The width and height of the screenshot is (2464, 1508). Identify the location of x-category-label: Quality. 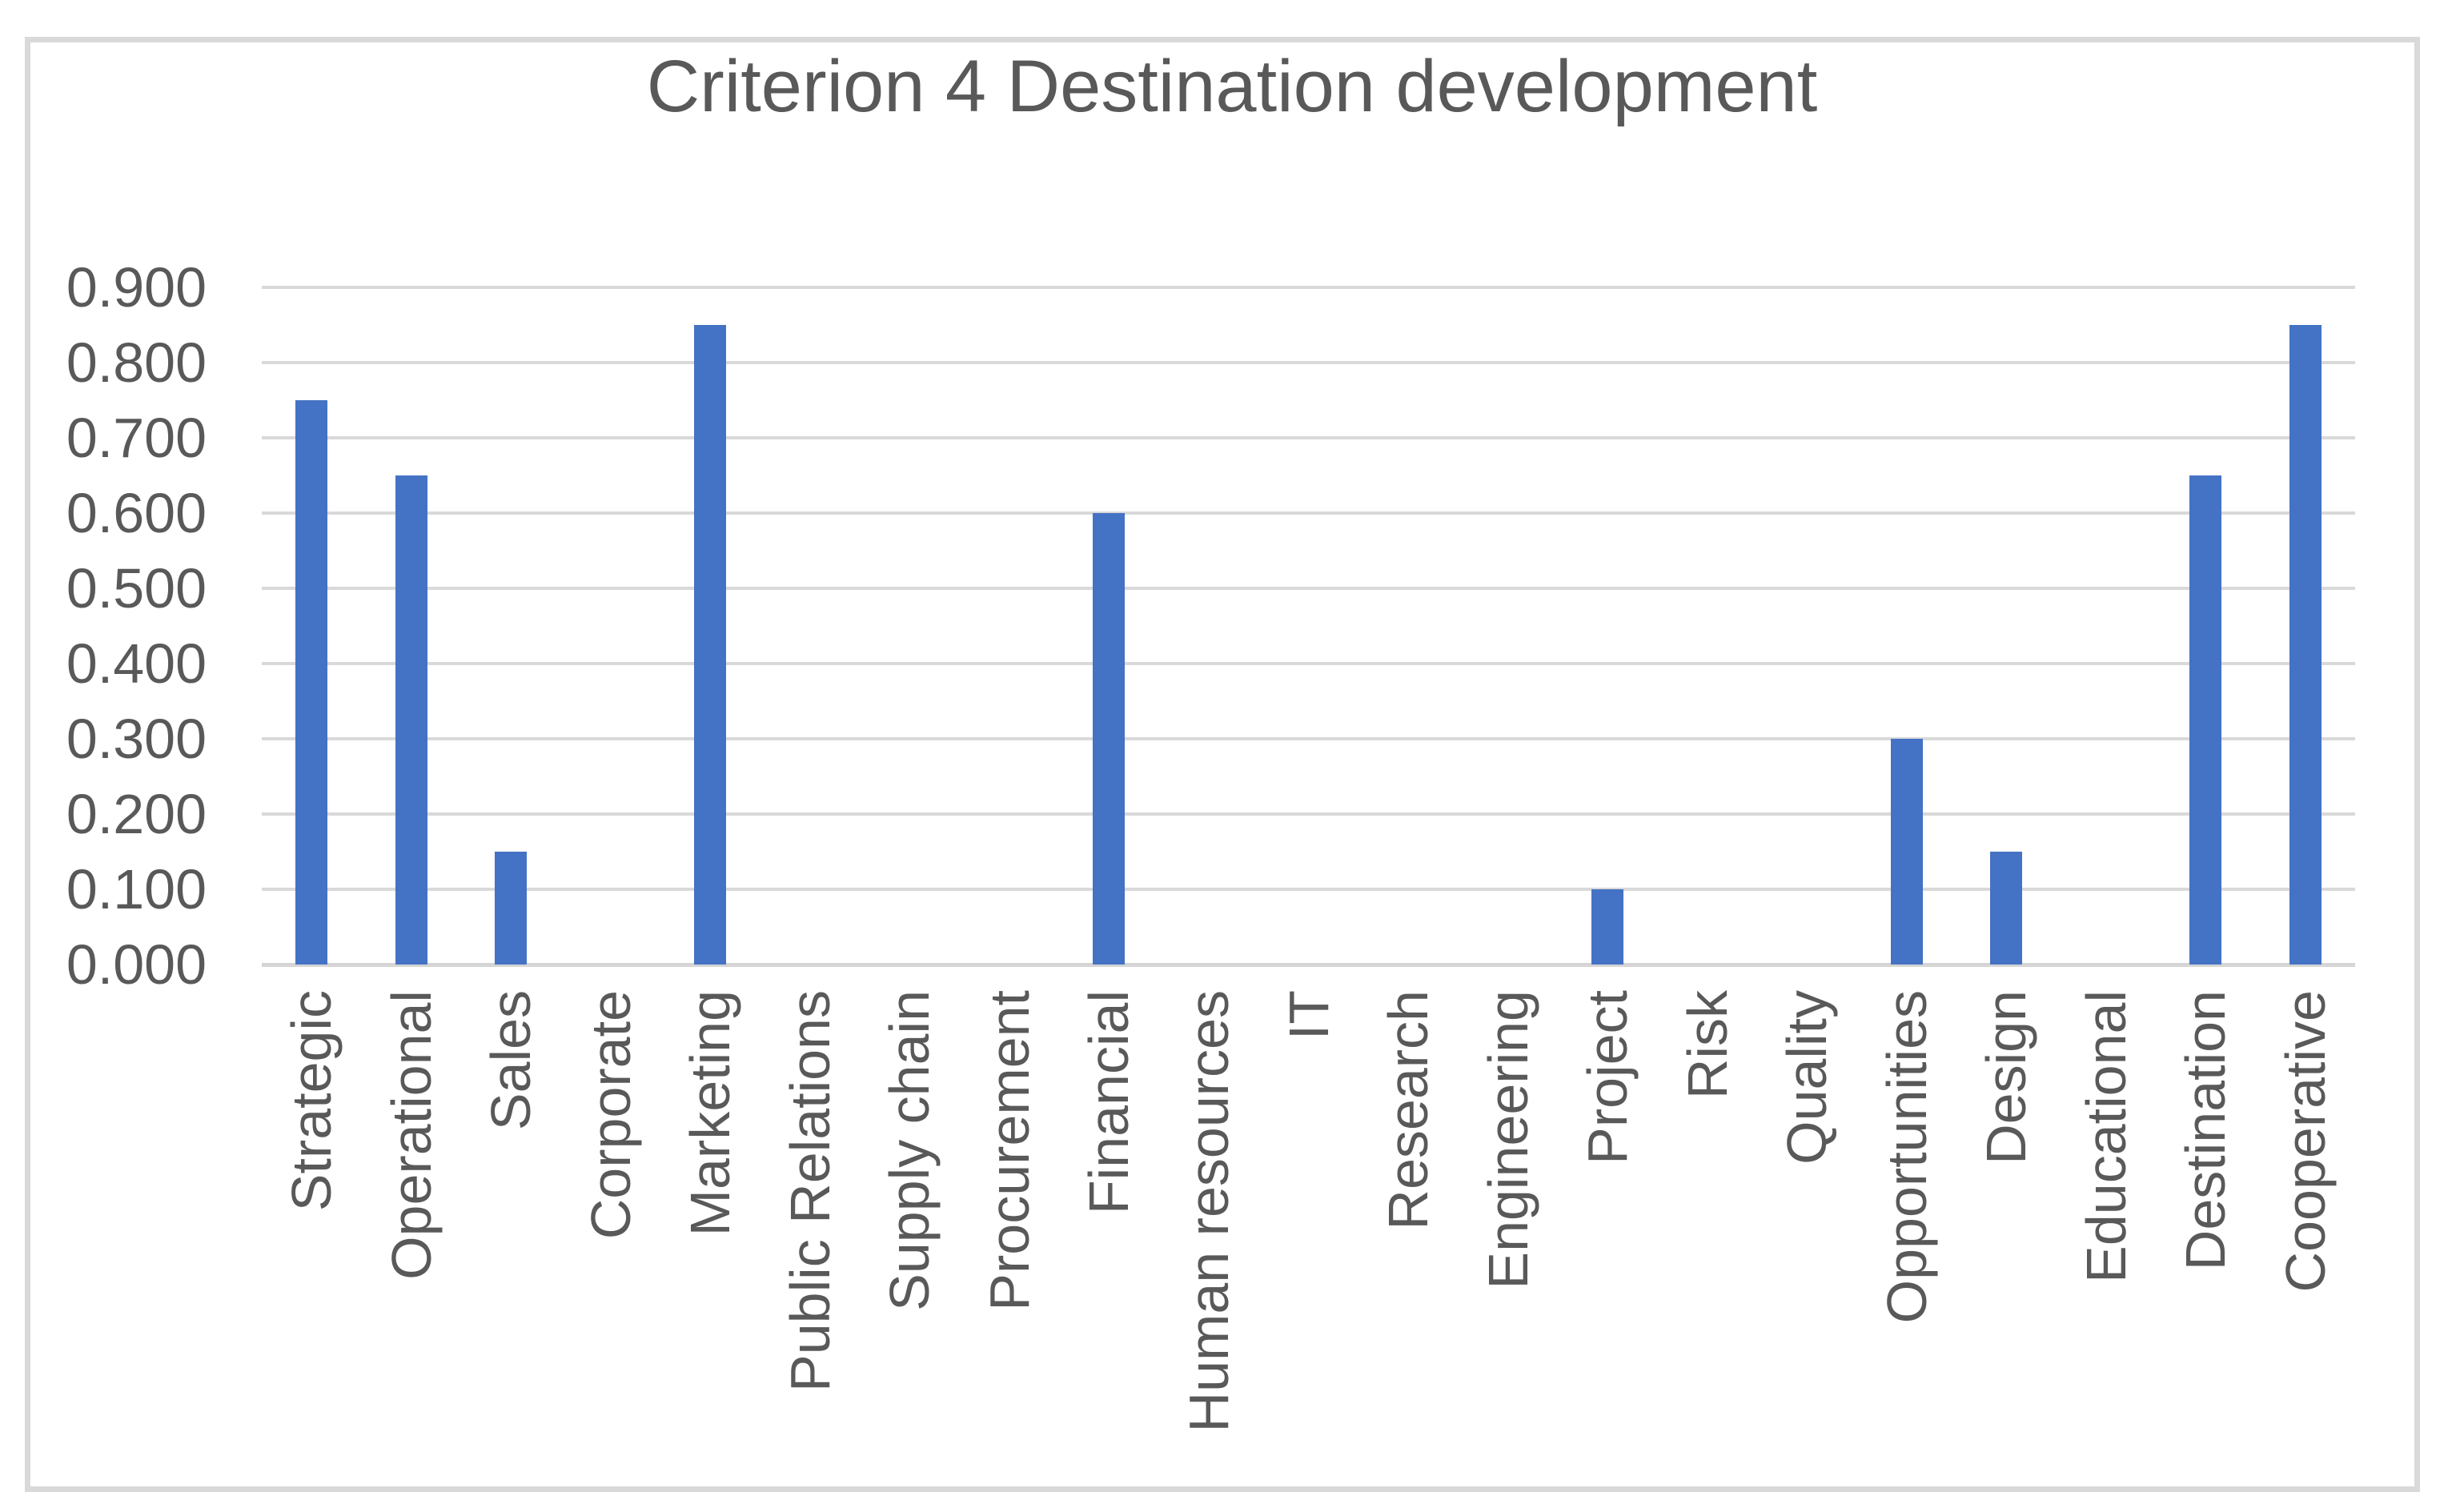
(1808, 1078).